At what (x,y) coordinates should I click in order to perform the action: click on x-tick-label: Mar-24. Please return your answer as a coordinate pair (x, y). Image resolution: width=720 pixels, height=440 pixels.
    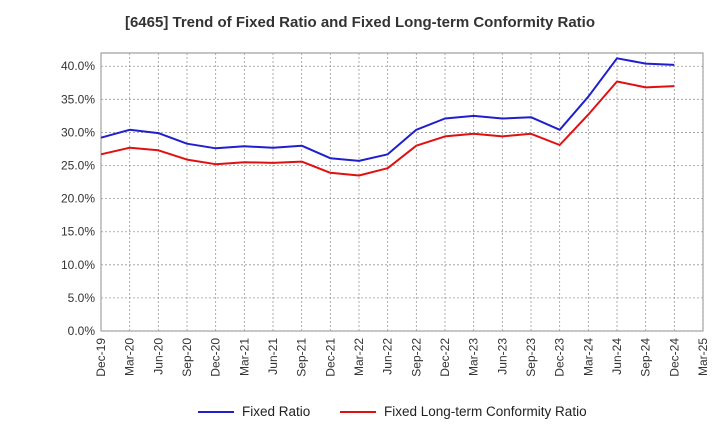
    Looking at the image, I should click on (588, 357).